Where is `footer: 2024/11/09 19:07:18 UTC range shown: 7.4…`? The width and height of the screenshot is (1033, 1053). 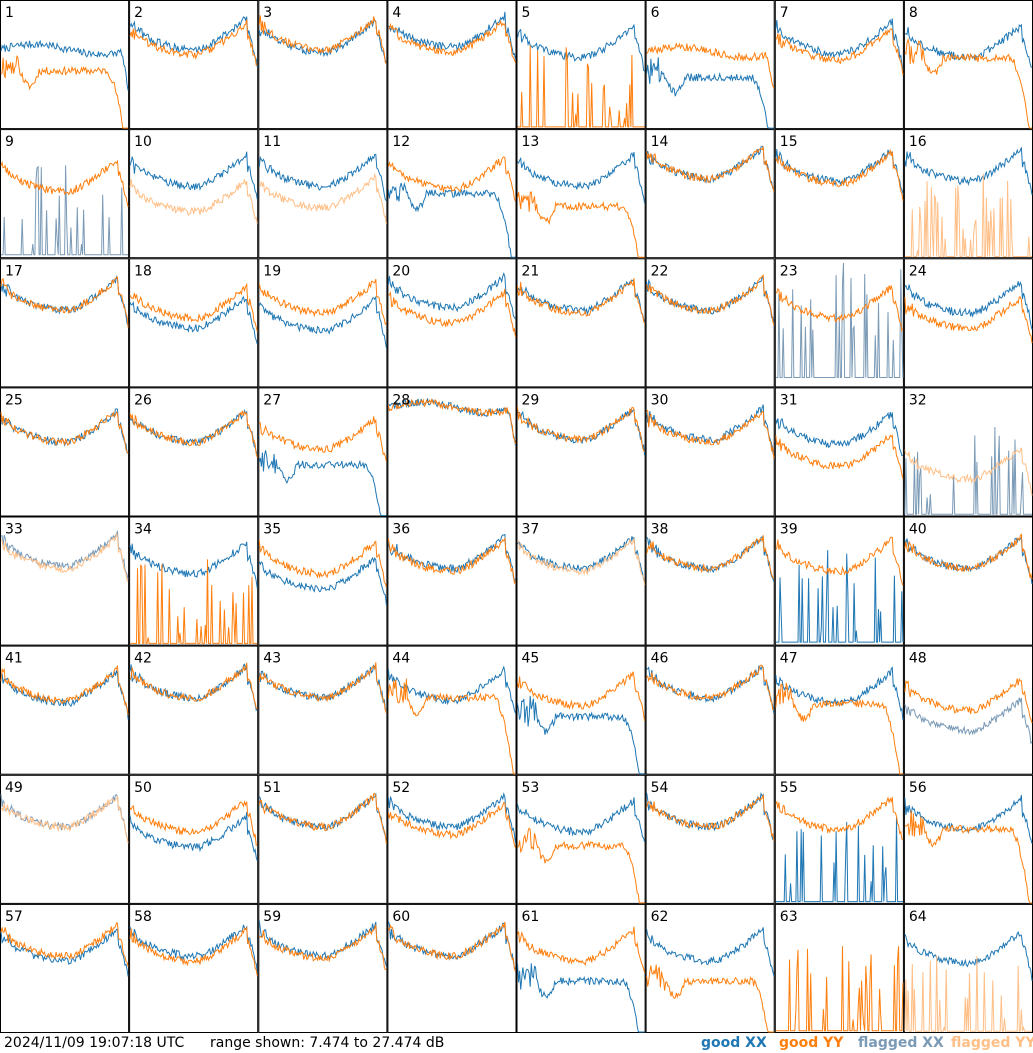 footer: 2024/11/09 19:07:18 UTC range shown: 7.4… is located at coordinates (516, 1043).